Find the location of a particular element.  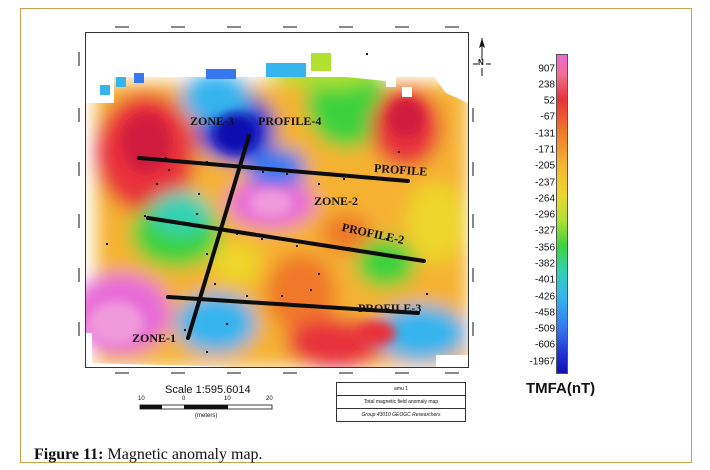

legend-value: -458 is located at coordinates (544, 313).